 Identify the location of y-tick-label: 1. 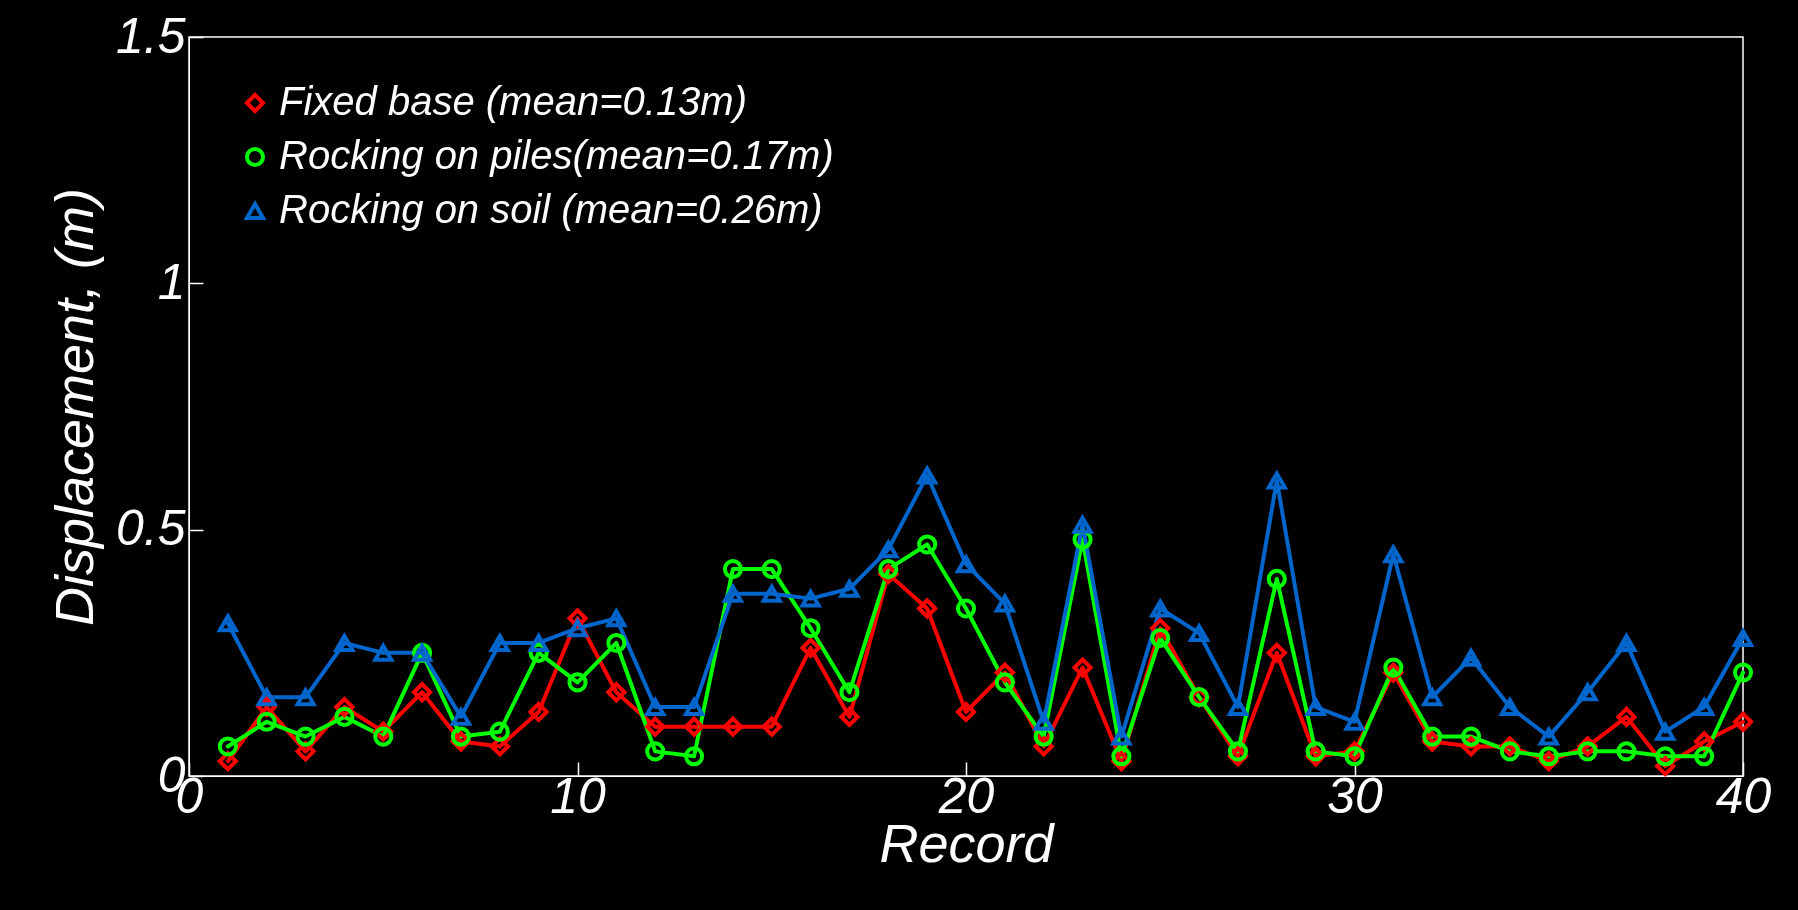
(171, 281).